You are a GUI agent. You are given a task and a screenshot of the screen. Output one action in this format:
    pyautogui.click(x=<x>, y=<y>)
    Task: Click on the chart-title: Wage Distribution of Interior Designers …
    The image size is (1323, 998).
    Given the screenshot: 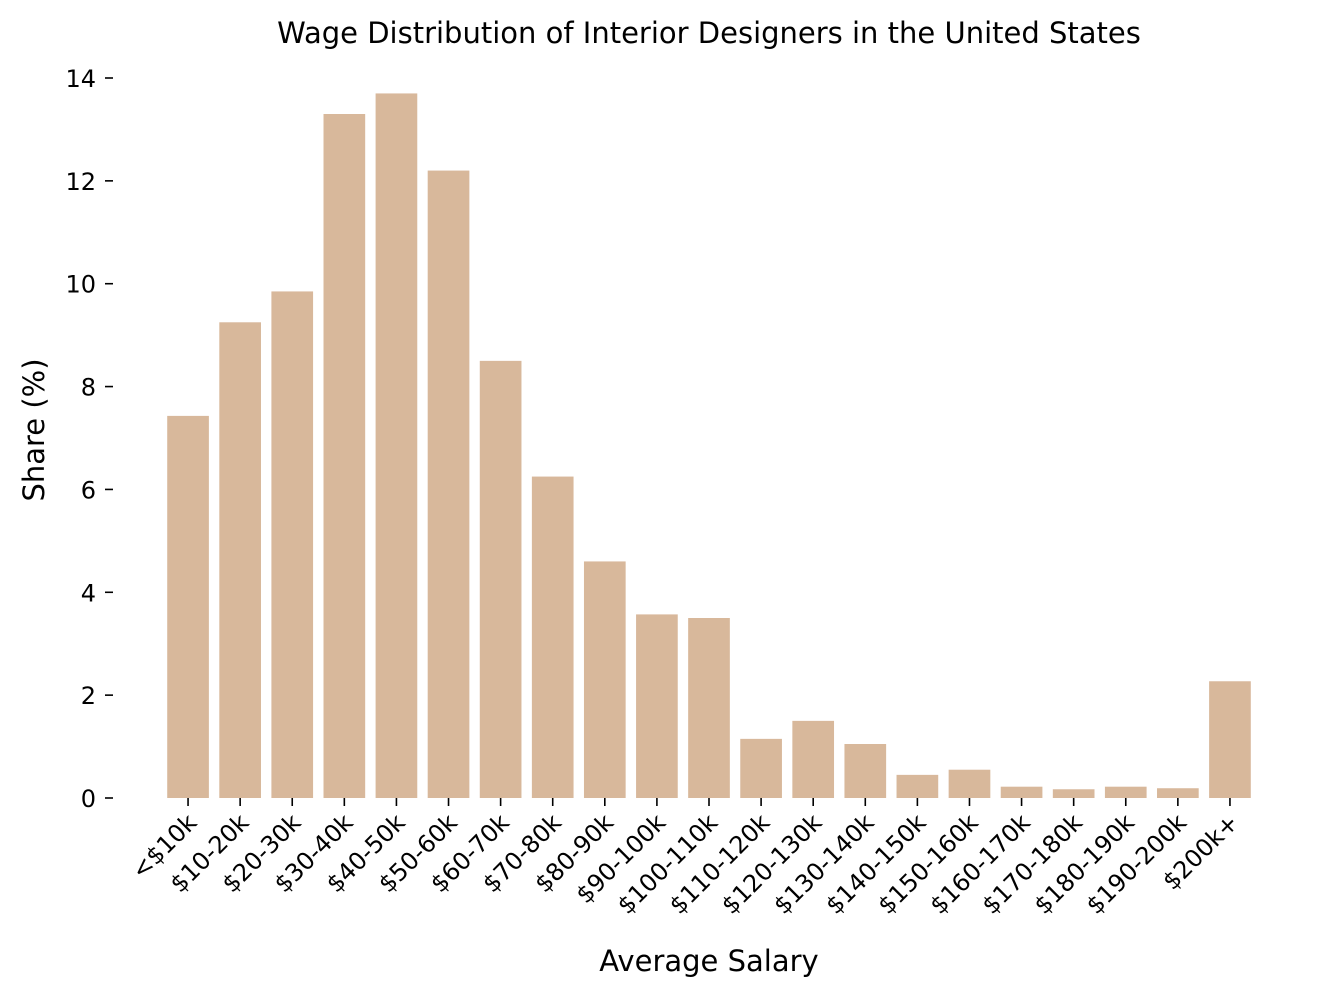 What is the action you would take?
    pyautogui.click(x=709, y=33)
    